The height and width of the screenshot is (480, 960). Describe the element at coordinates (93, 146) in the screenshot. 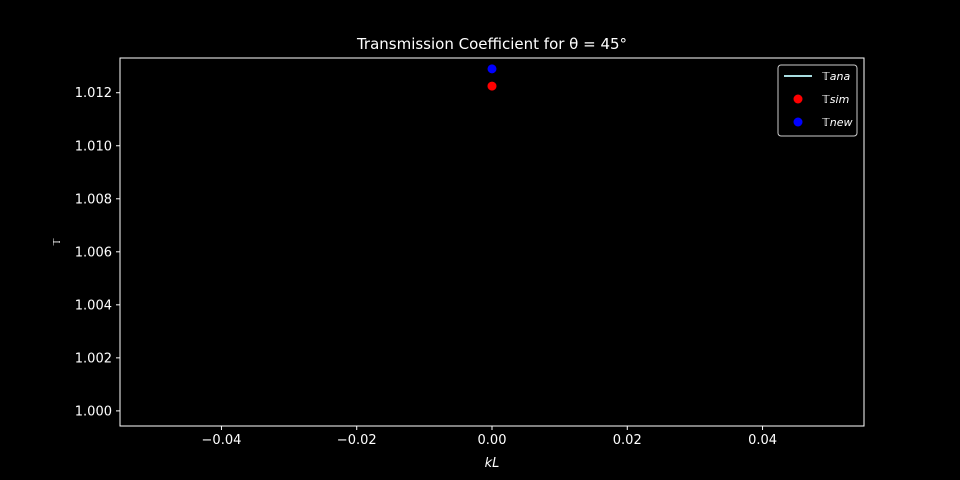

I see `y-tick-label: 1.010` at that location.